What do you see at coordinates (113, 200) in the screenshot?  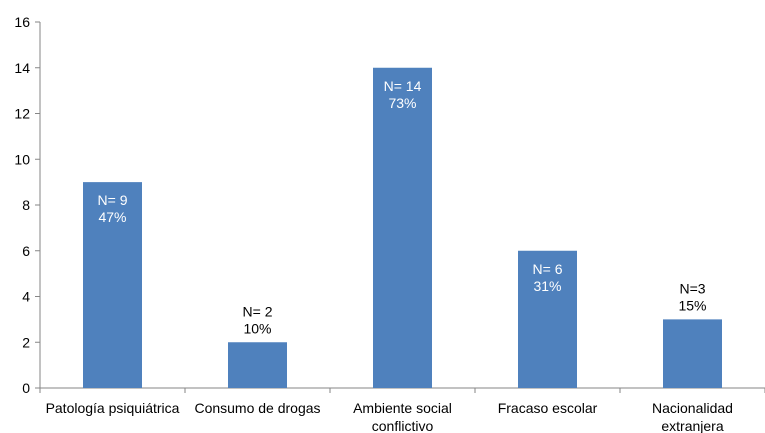 I see `data-label: N= 9` at bounding box center [113, 200].